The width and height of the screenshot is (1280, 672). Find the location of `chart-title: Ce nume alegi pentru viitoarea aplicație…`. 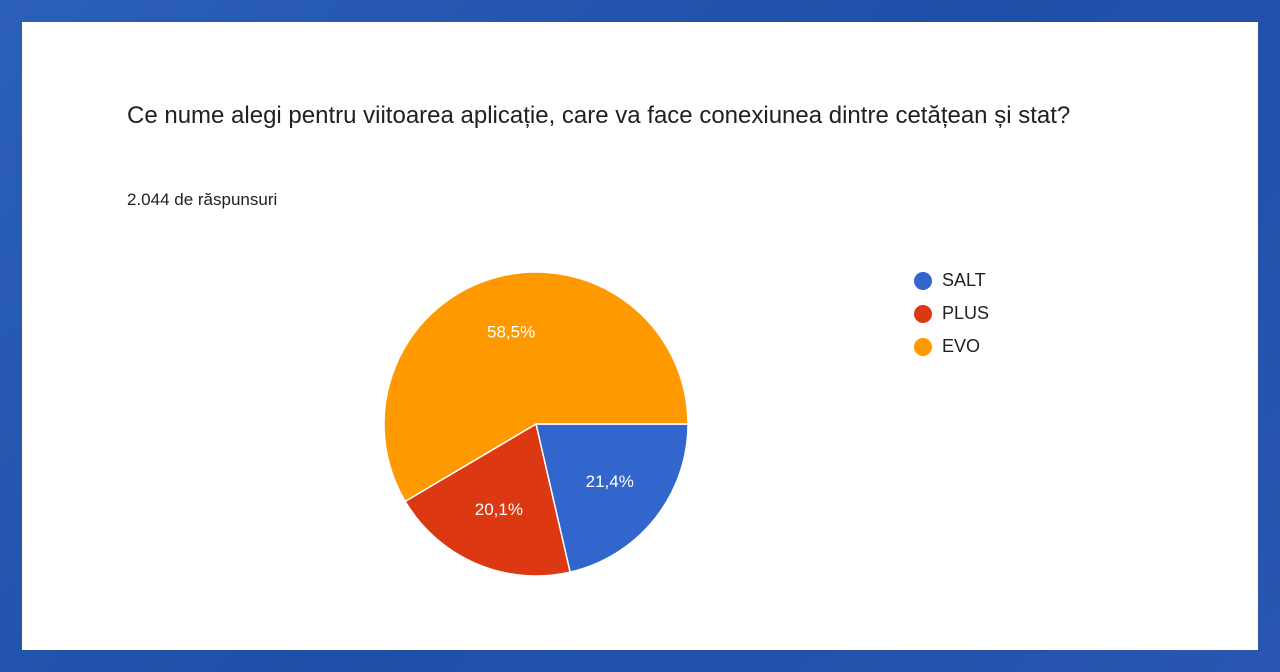

chart-title: Ce nume alegi pentru viitoarea aplicație… is located at coordinates (599, 115).